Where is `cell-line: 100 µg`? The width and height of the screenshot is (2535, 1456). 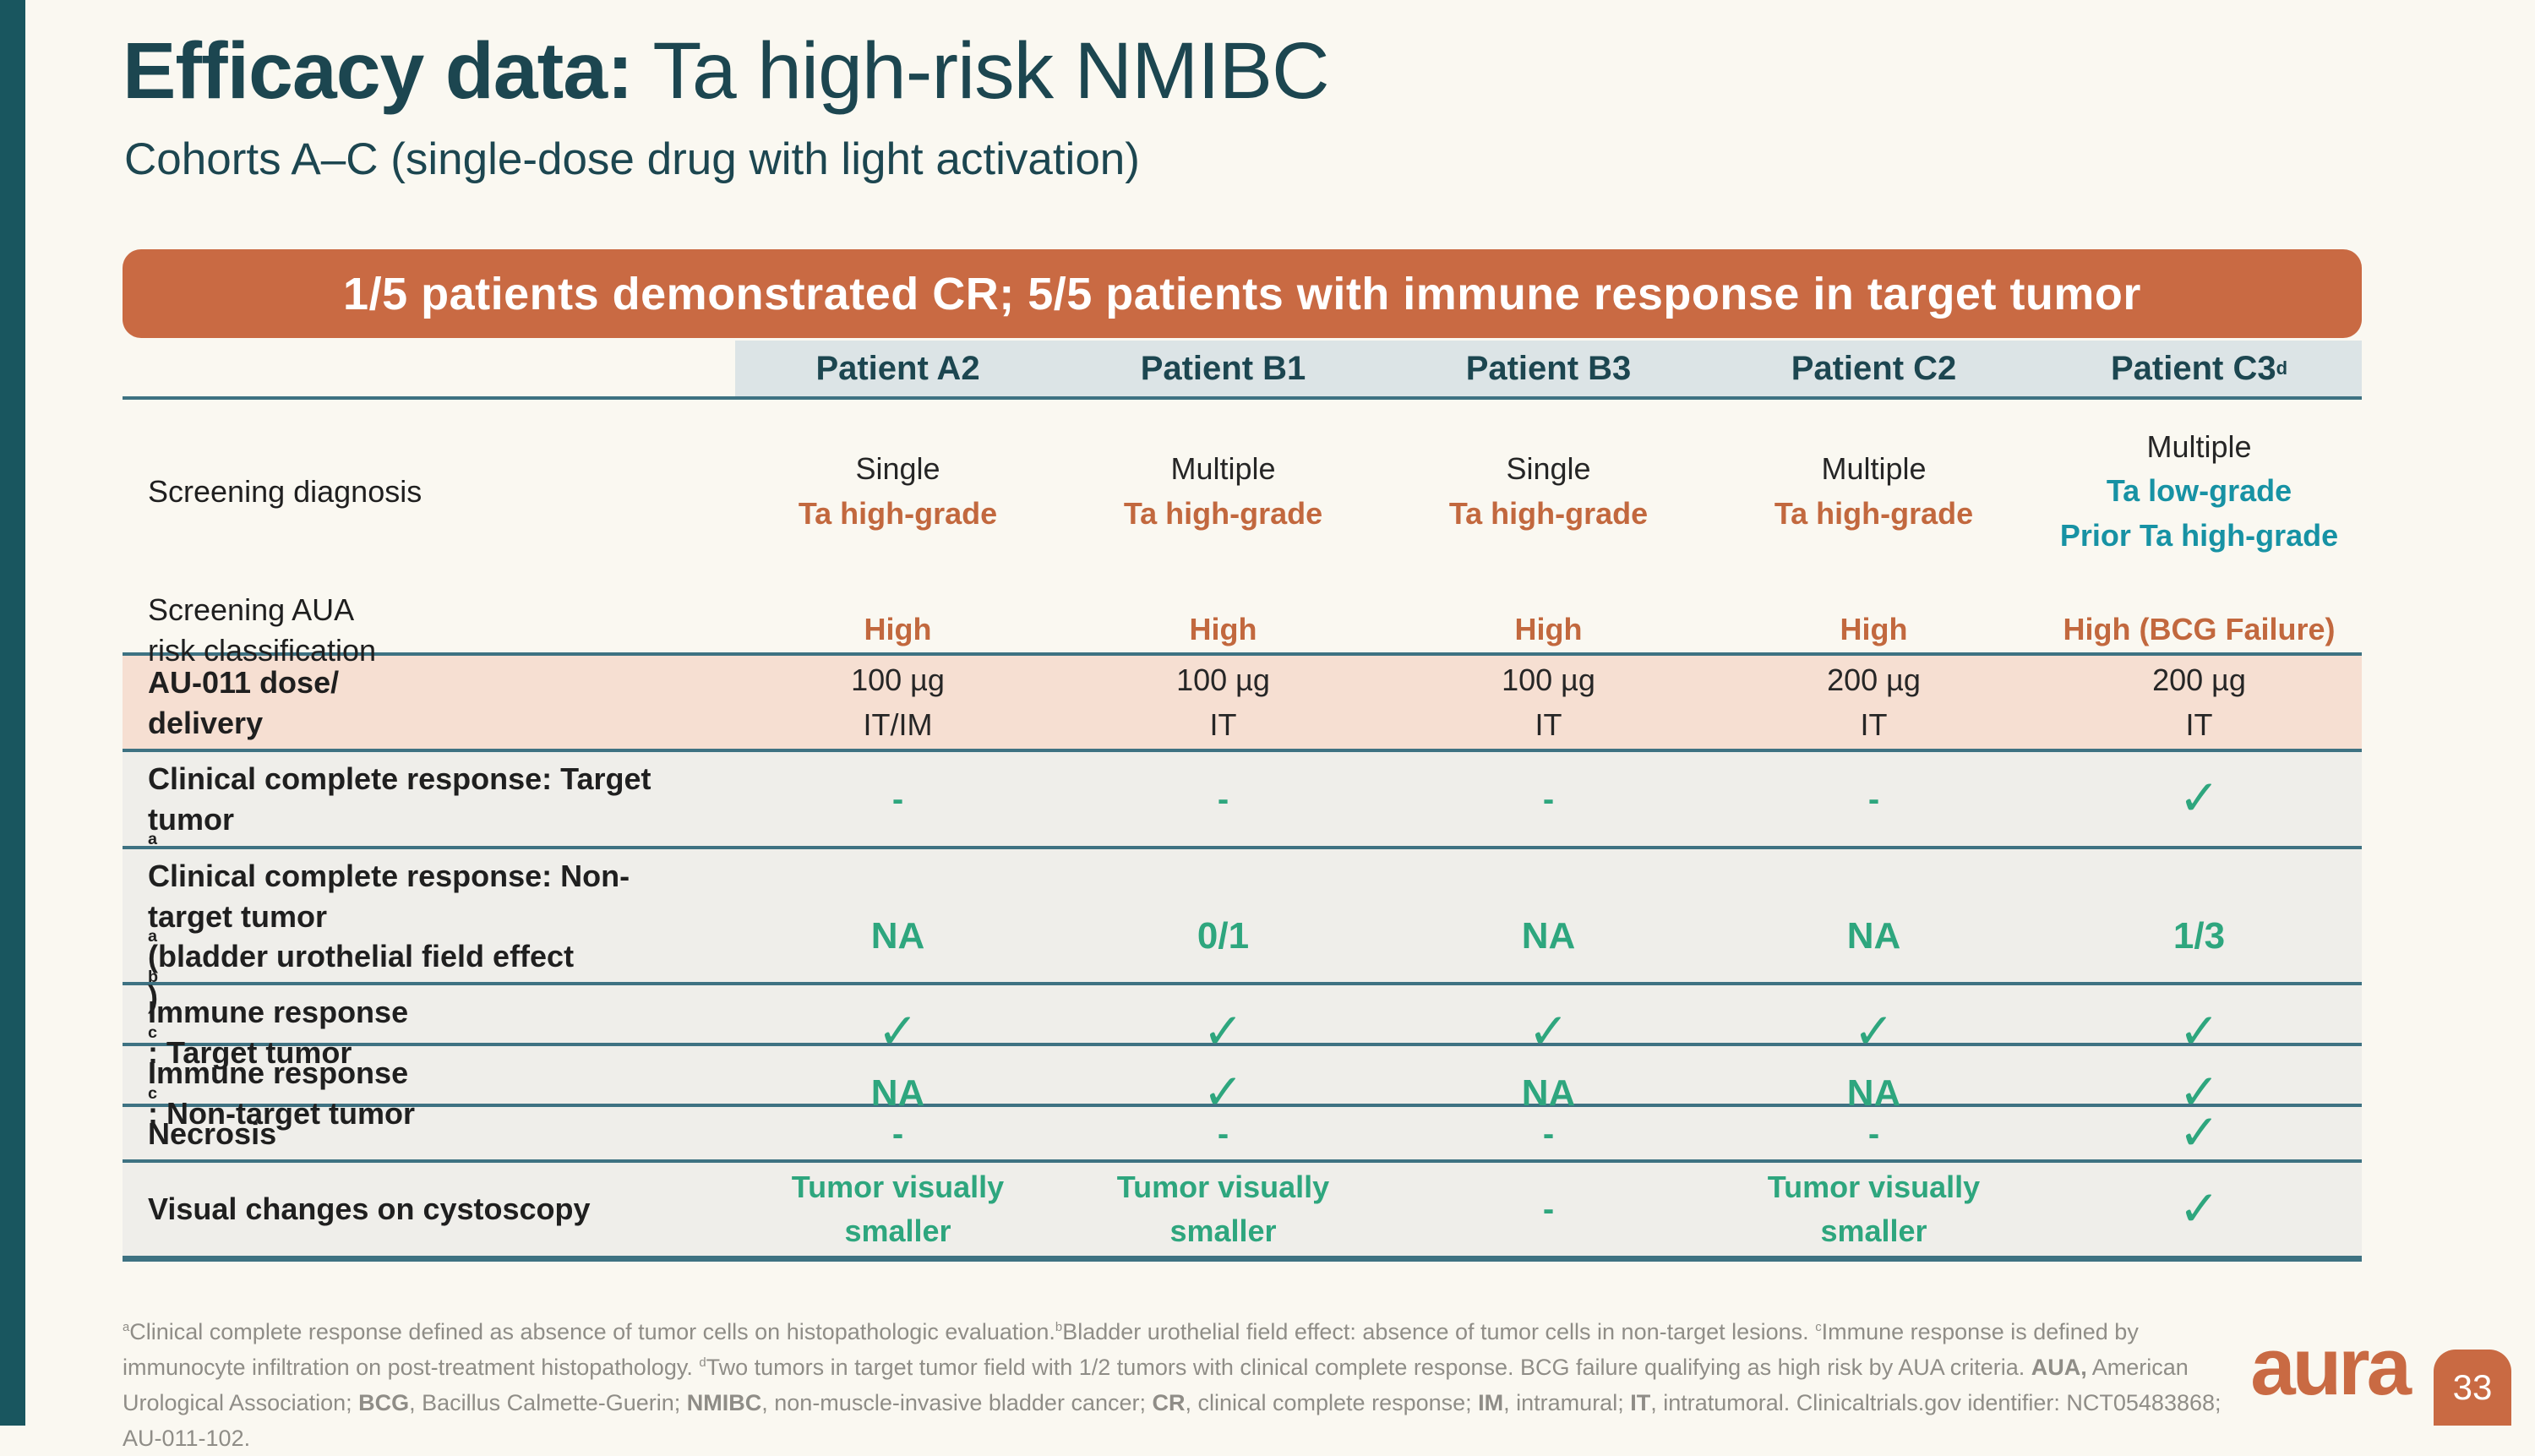
cell-line: 100 µg is located at coordinates (898, 680).